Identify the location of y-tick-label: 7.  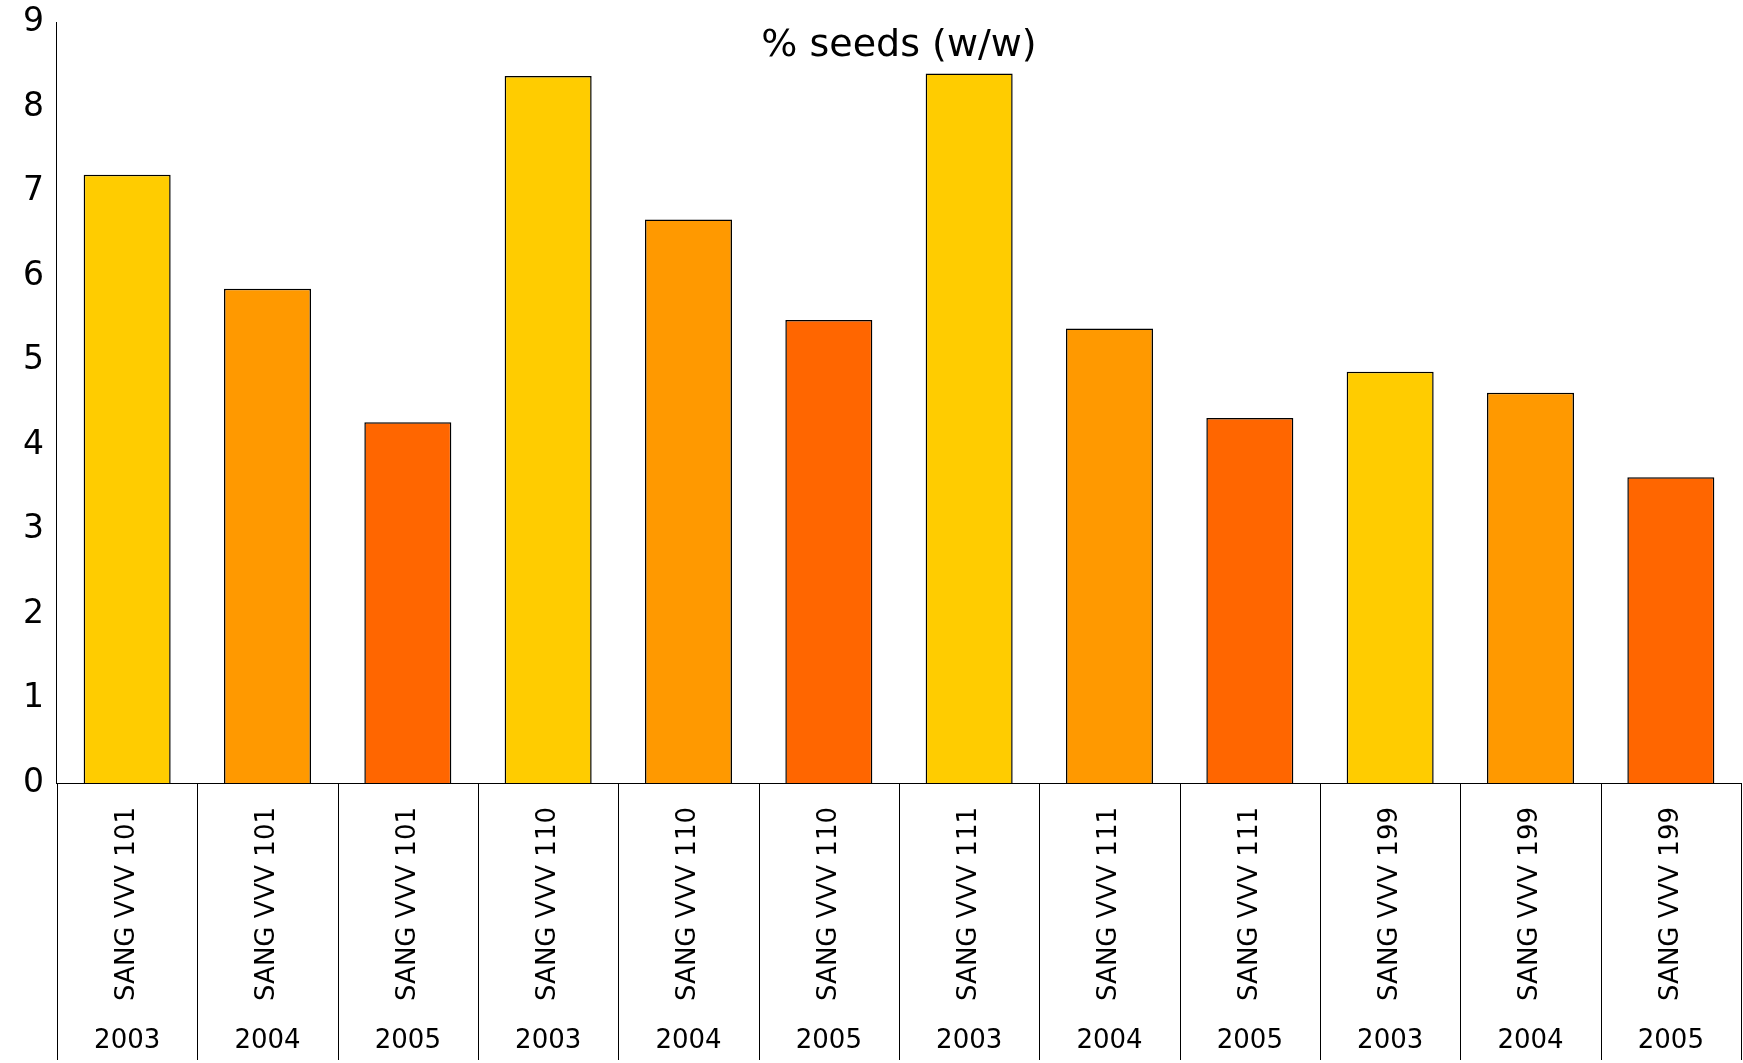
(33, 189).